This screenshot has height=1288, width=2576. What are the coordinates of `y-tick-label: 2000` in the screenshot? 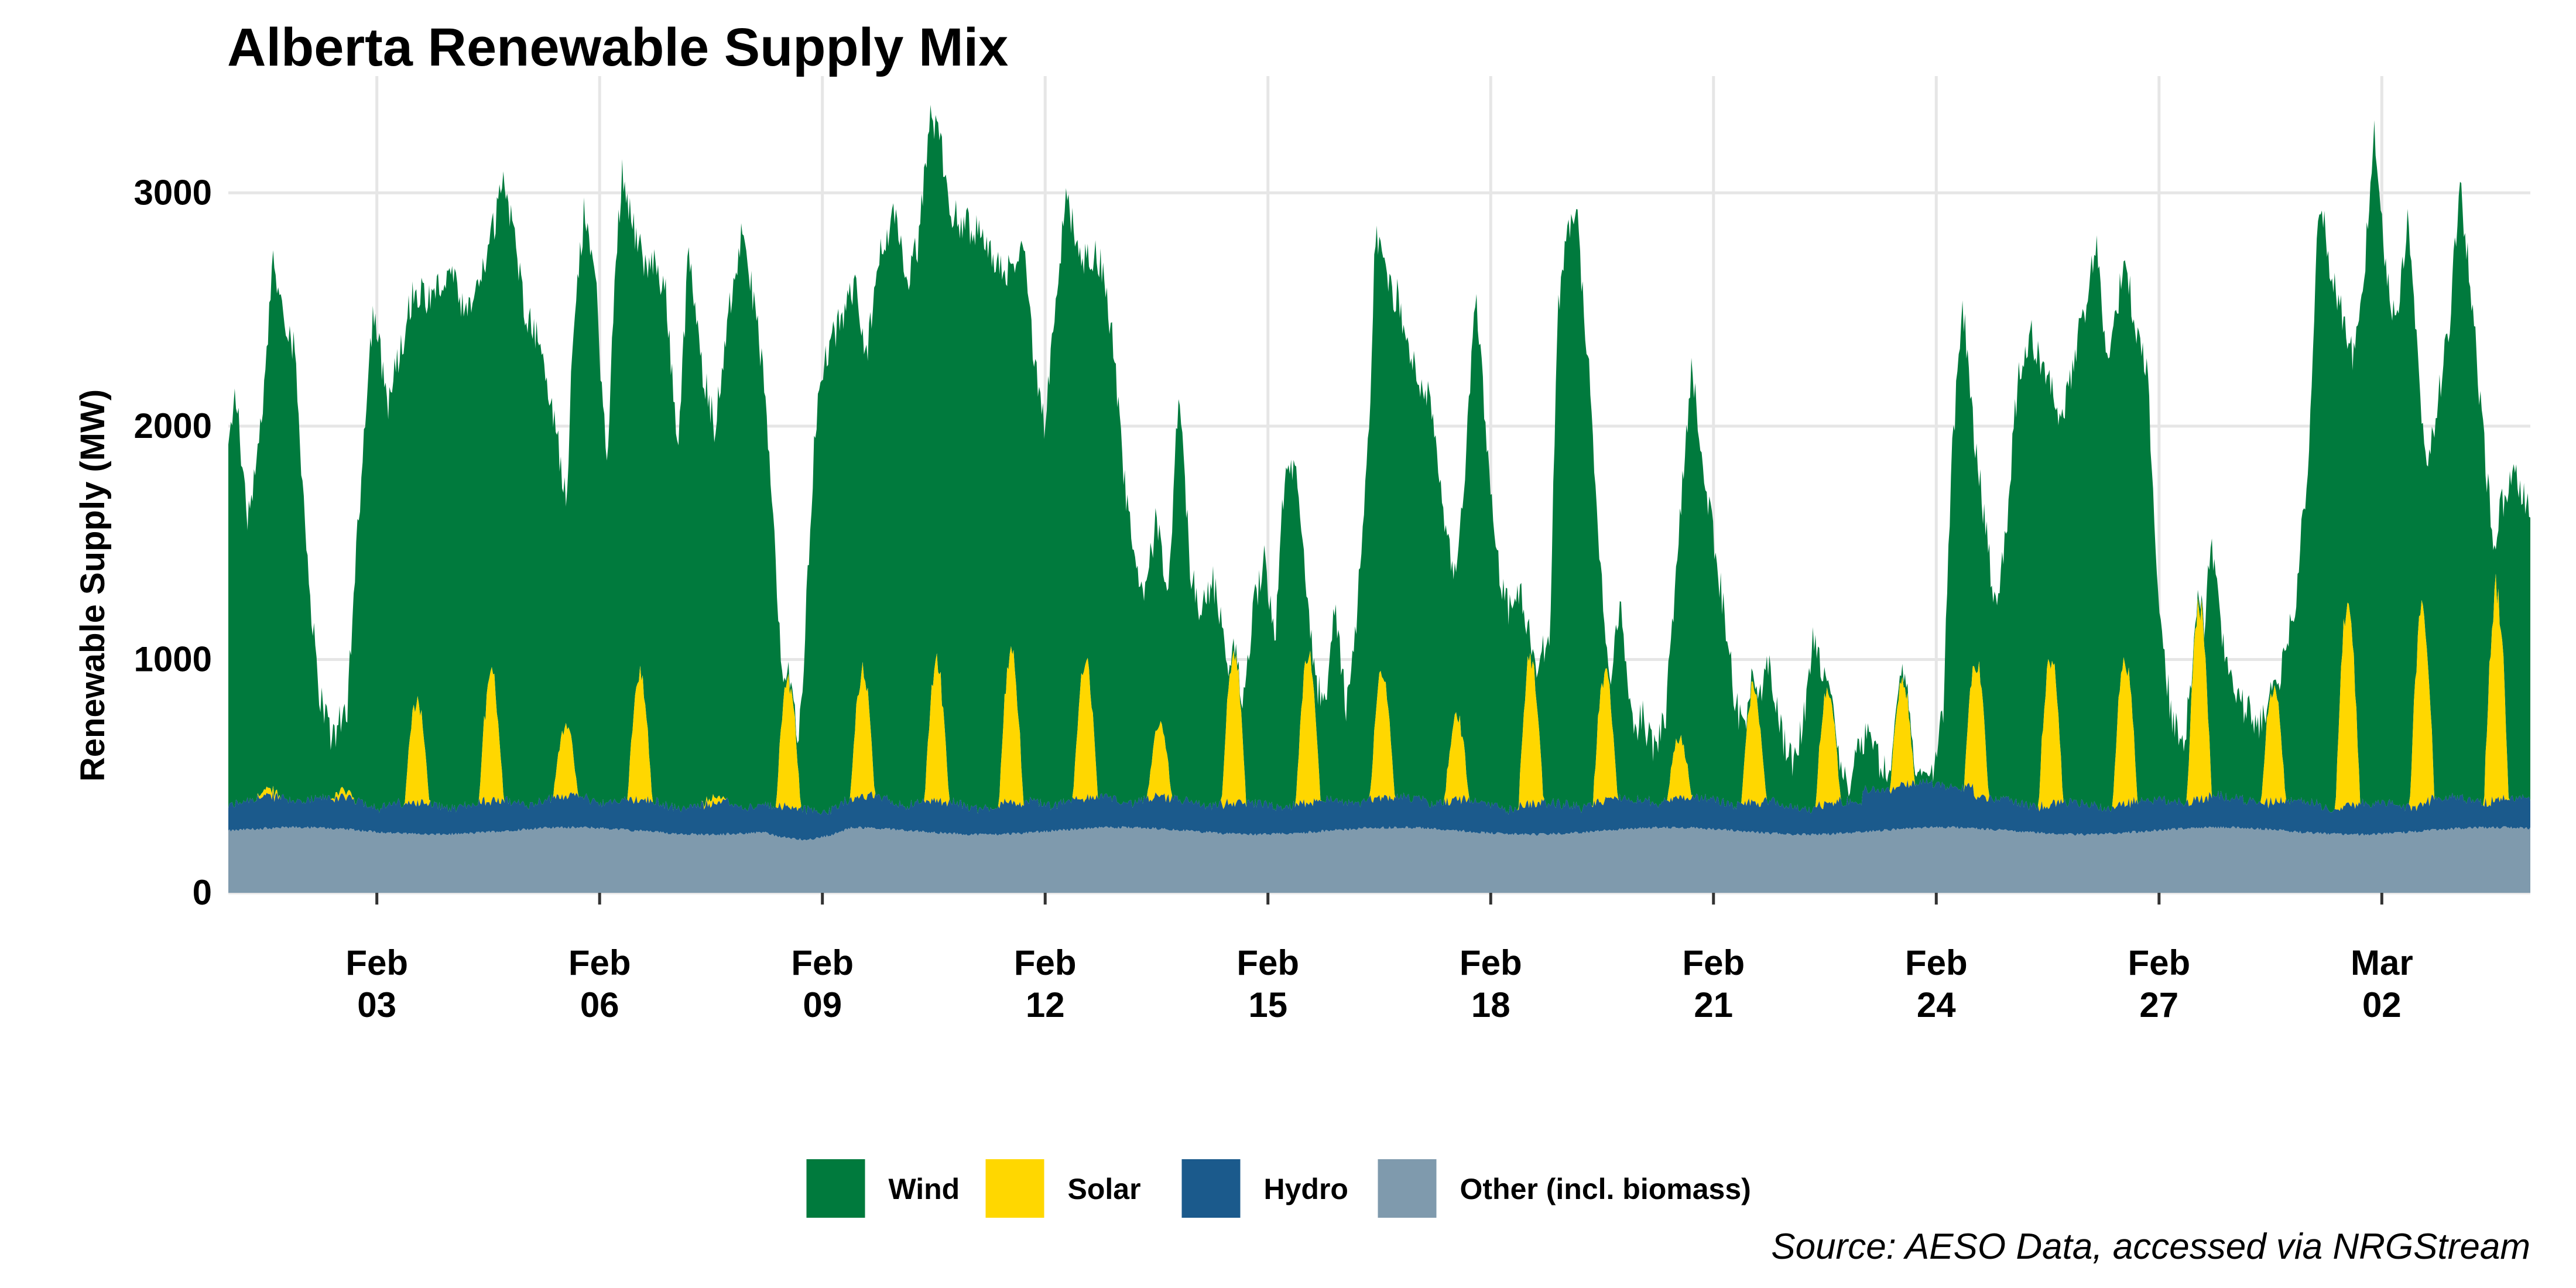 It's located at (173, 426).